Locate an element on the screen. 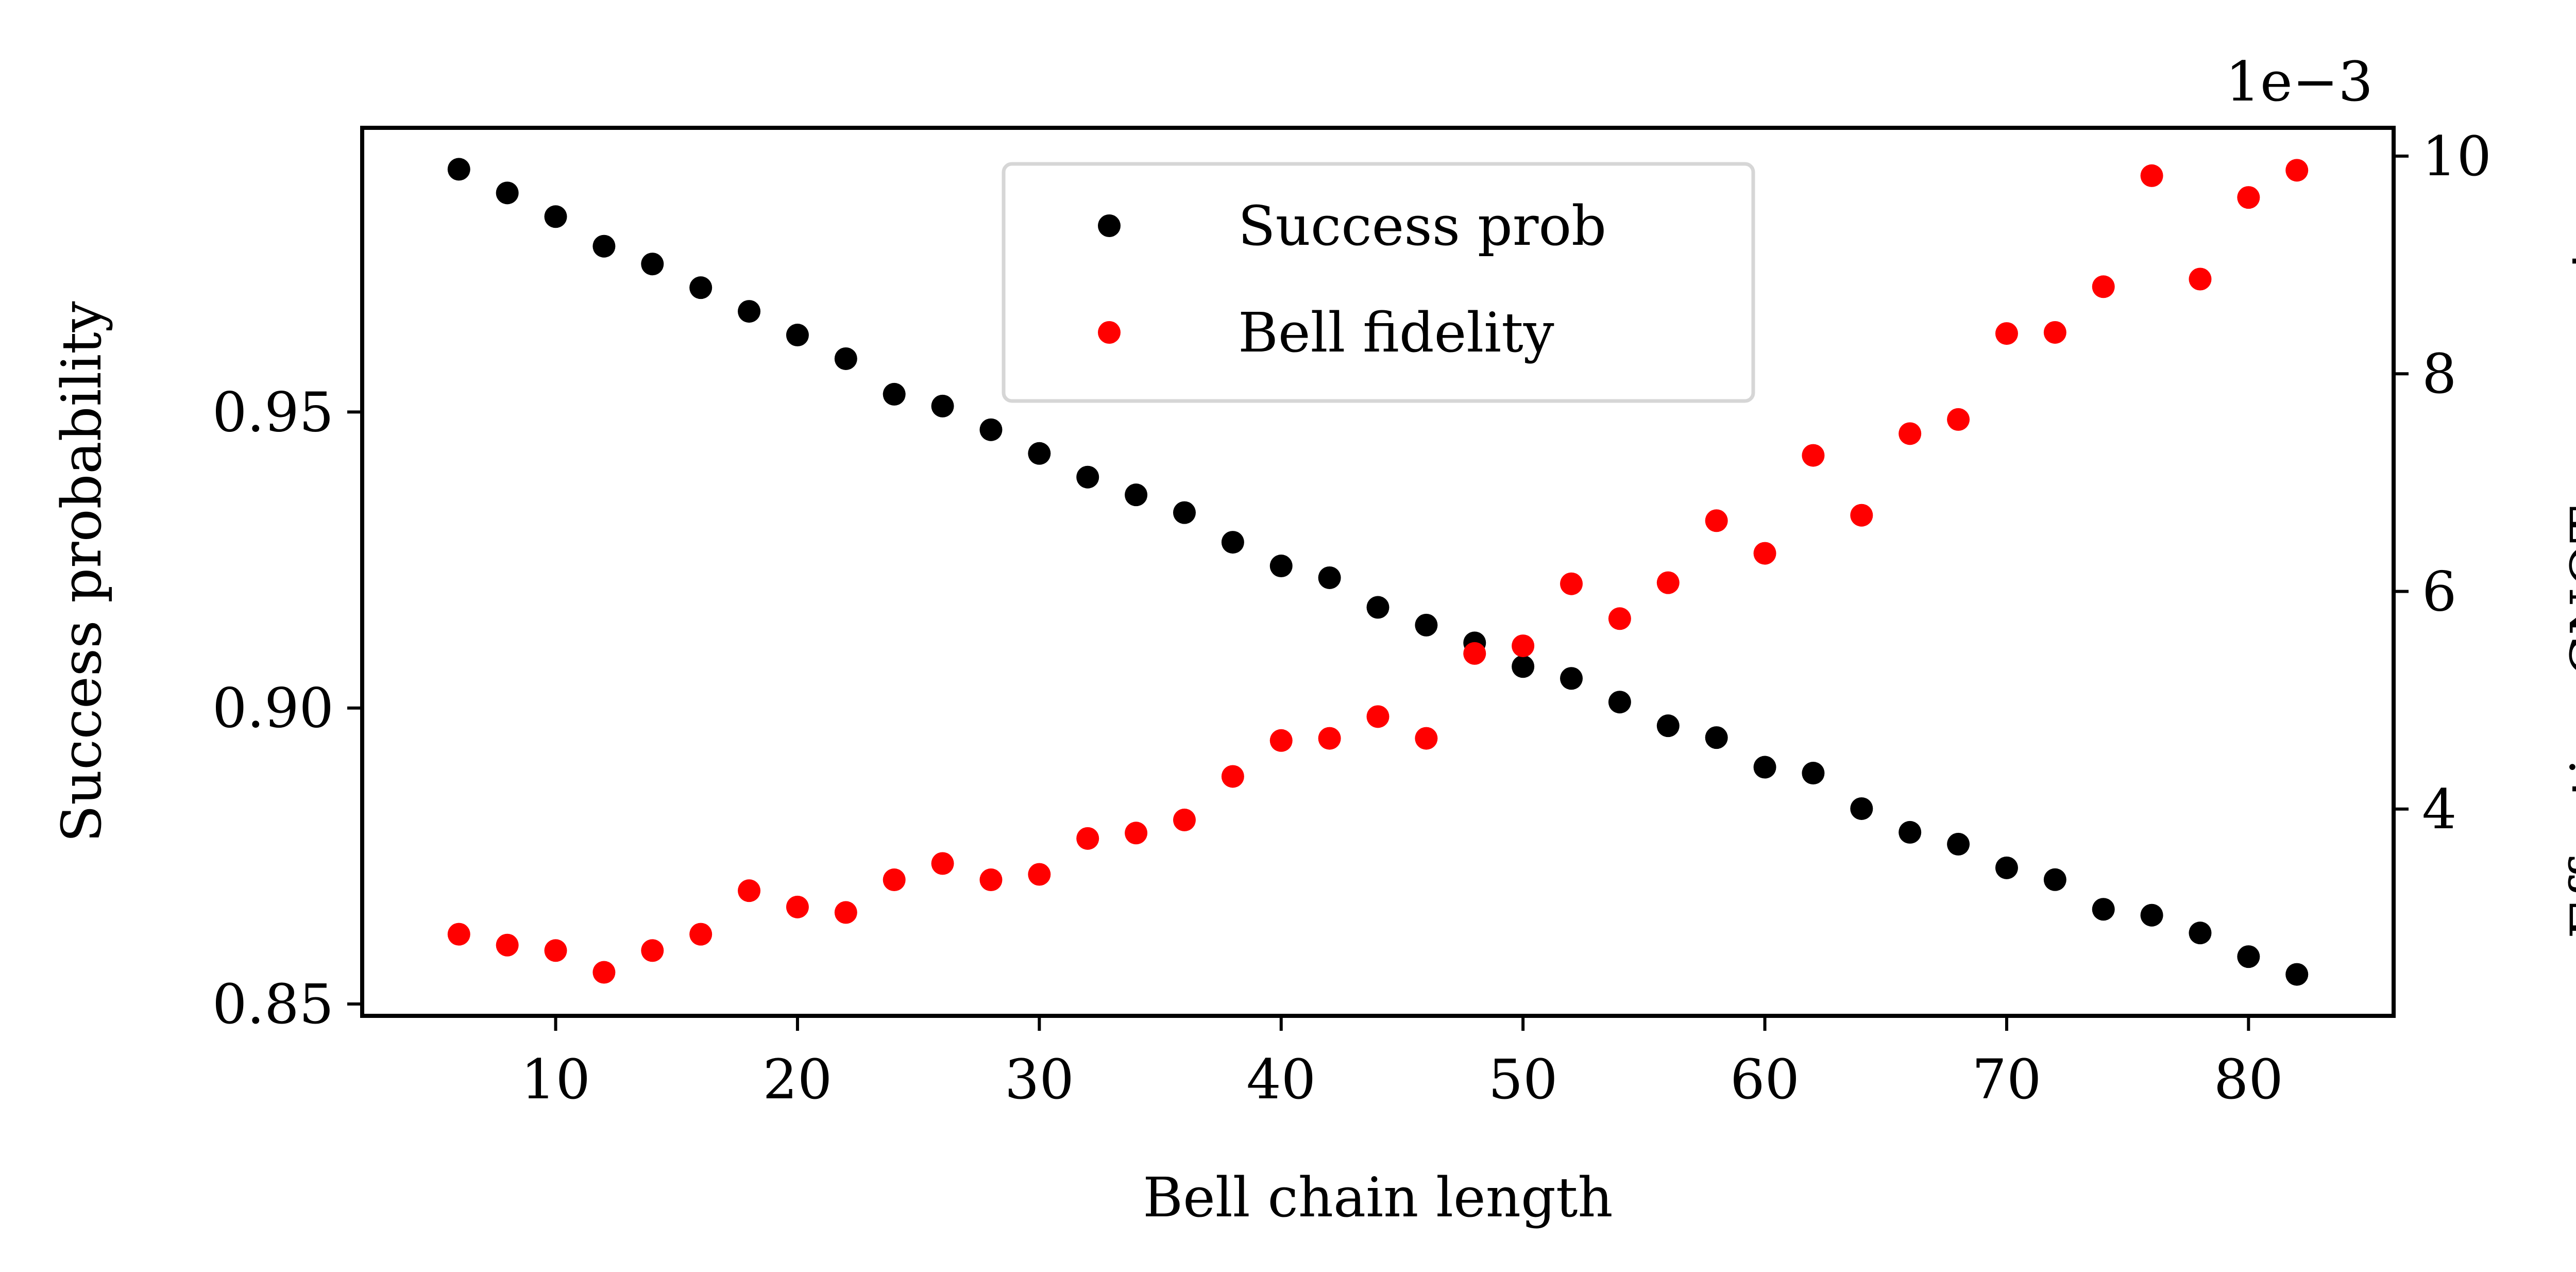 Image resolution: width=2576 pixels, height=1272 pixels. x-tick-label: 10 is located at coordinates (555, 1079).